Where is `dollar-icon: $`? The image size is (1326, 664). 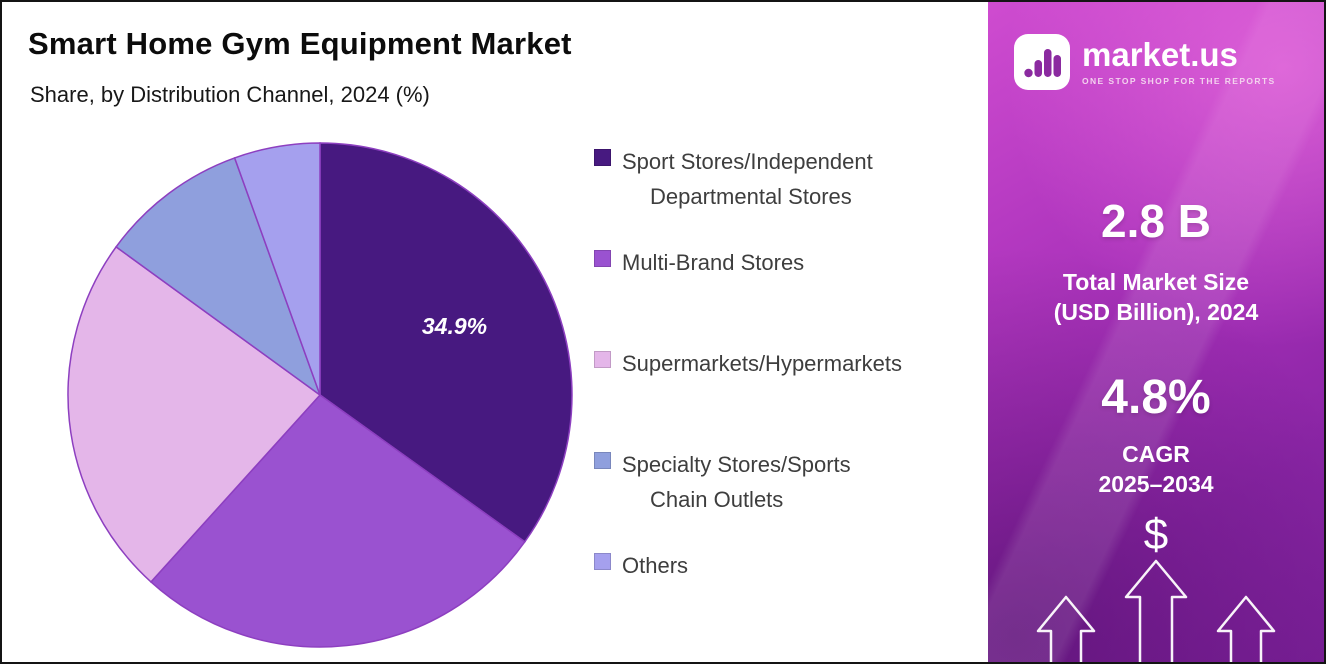 dollar-icon: $ is located at coordinates (1156, 534).